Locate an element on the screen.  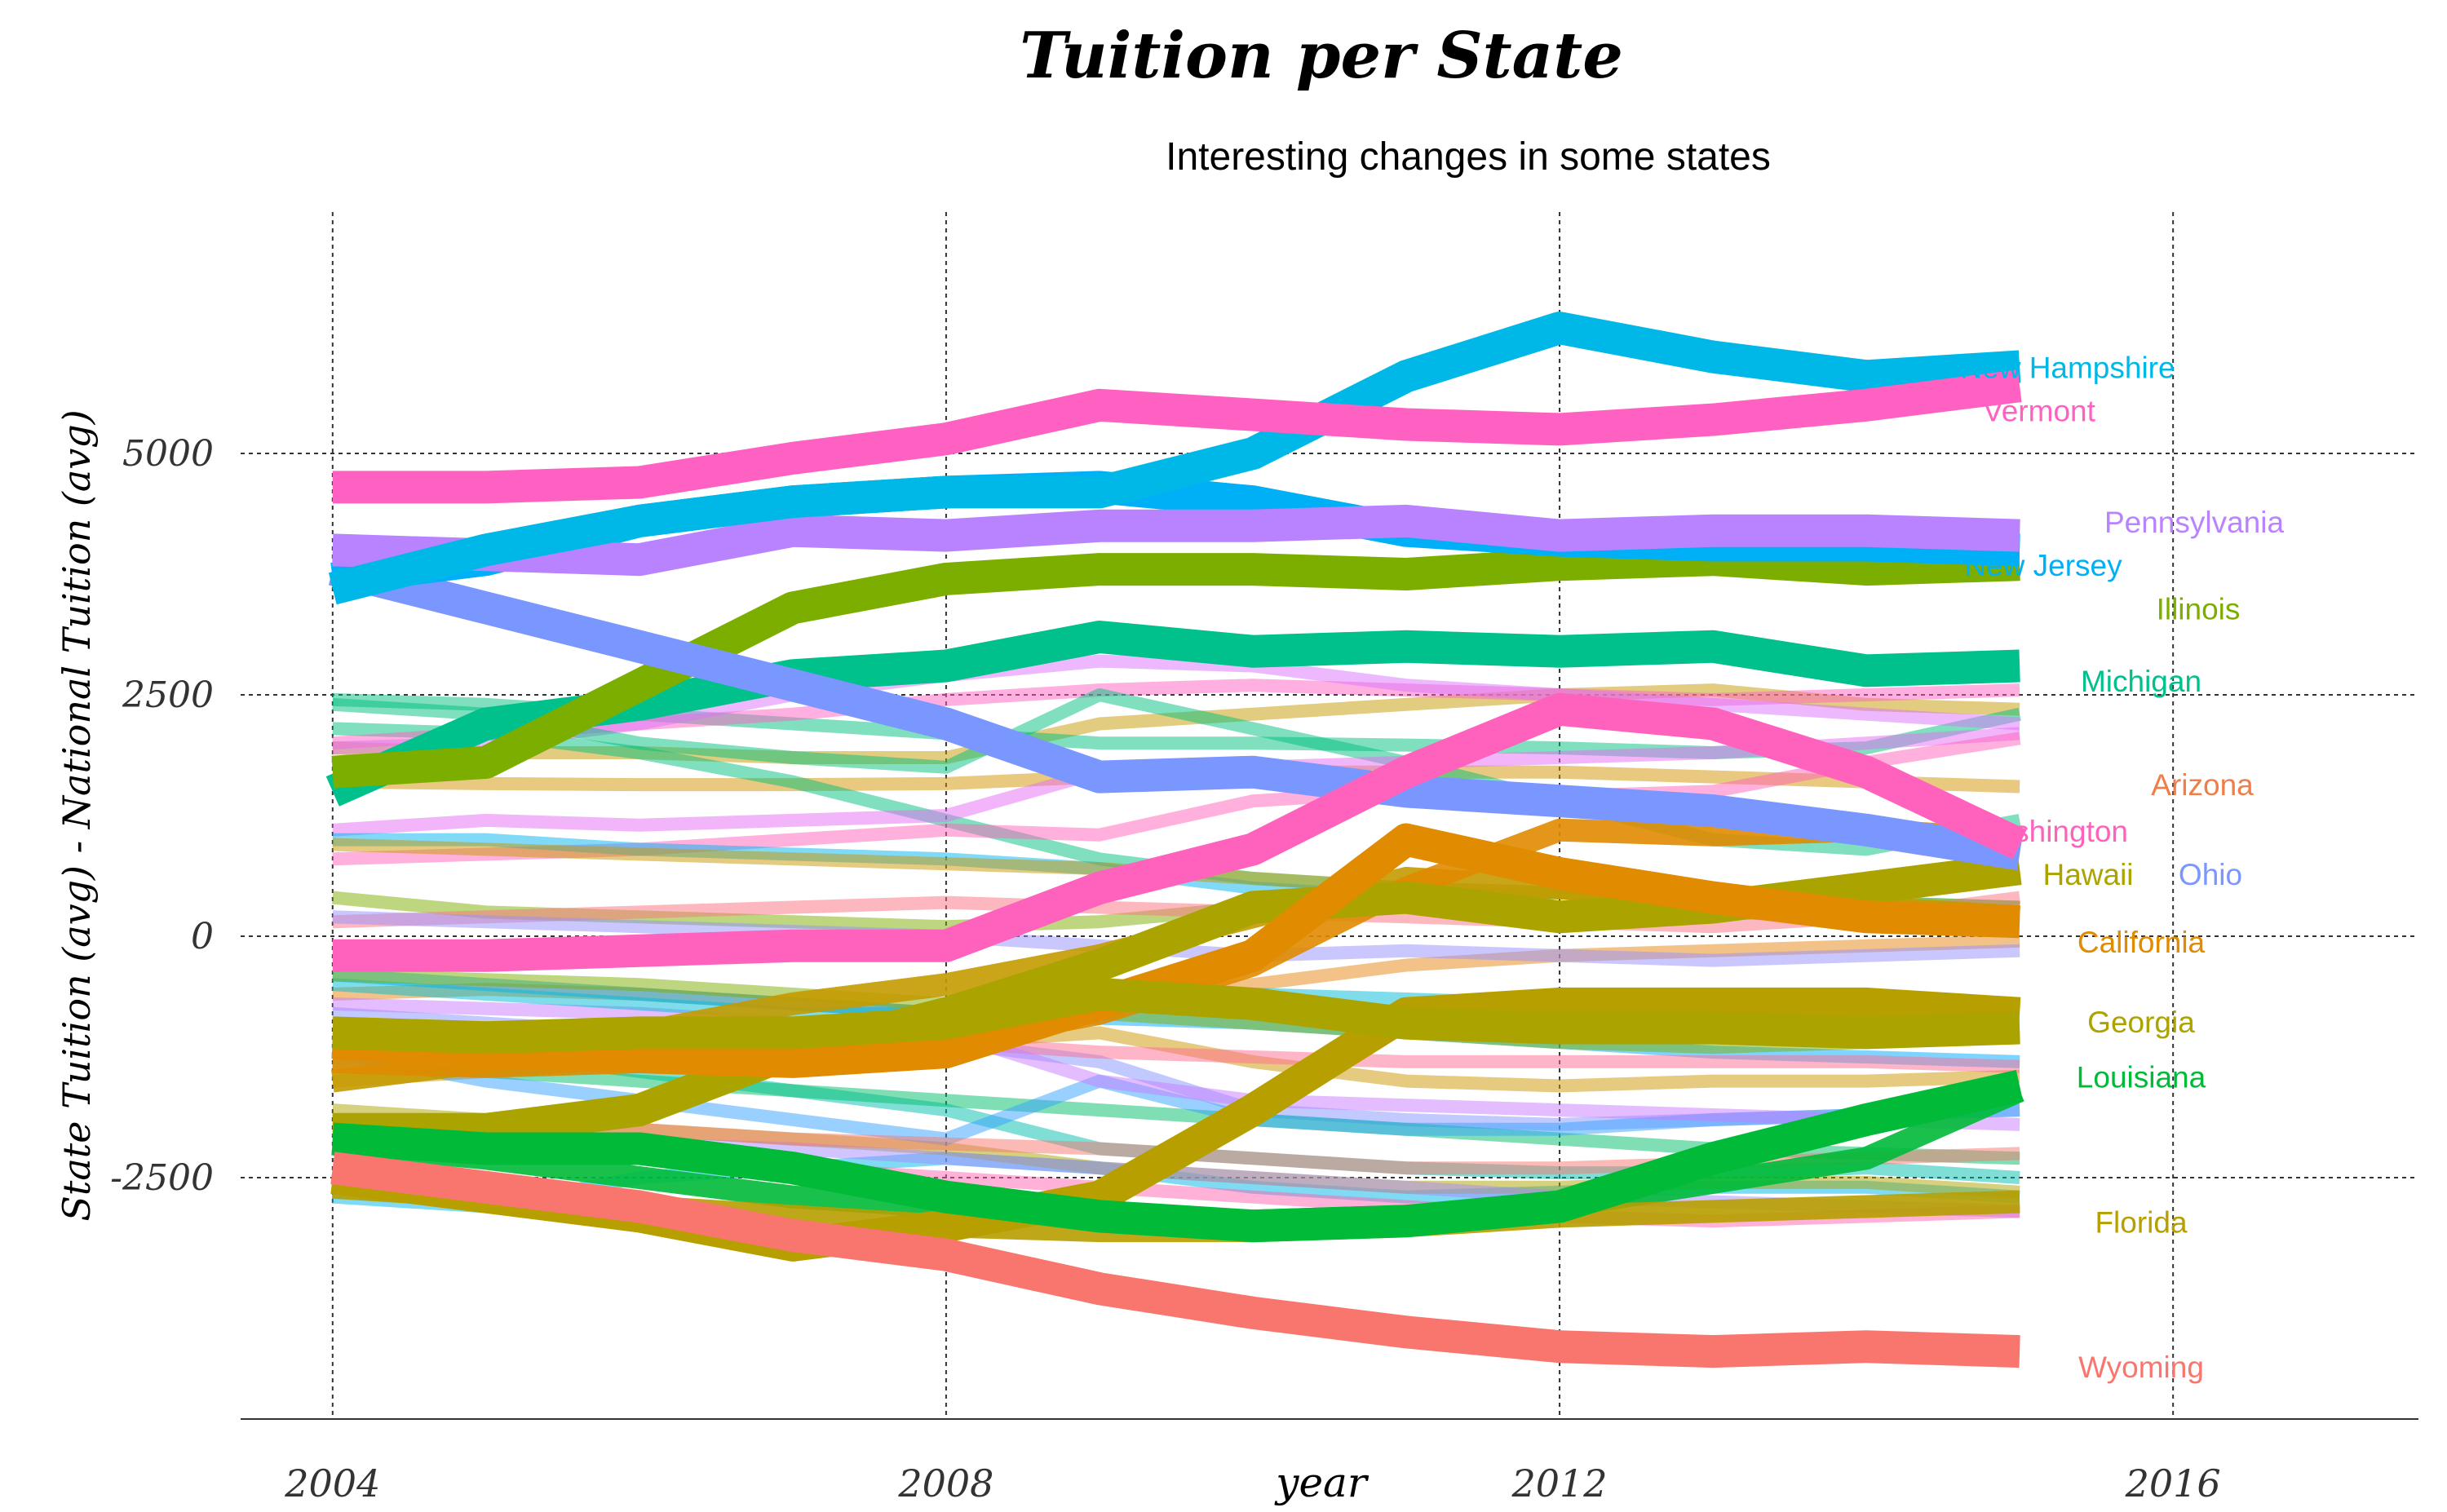
series-line-new-hampshire is located at coordinates (1174, 458).